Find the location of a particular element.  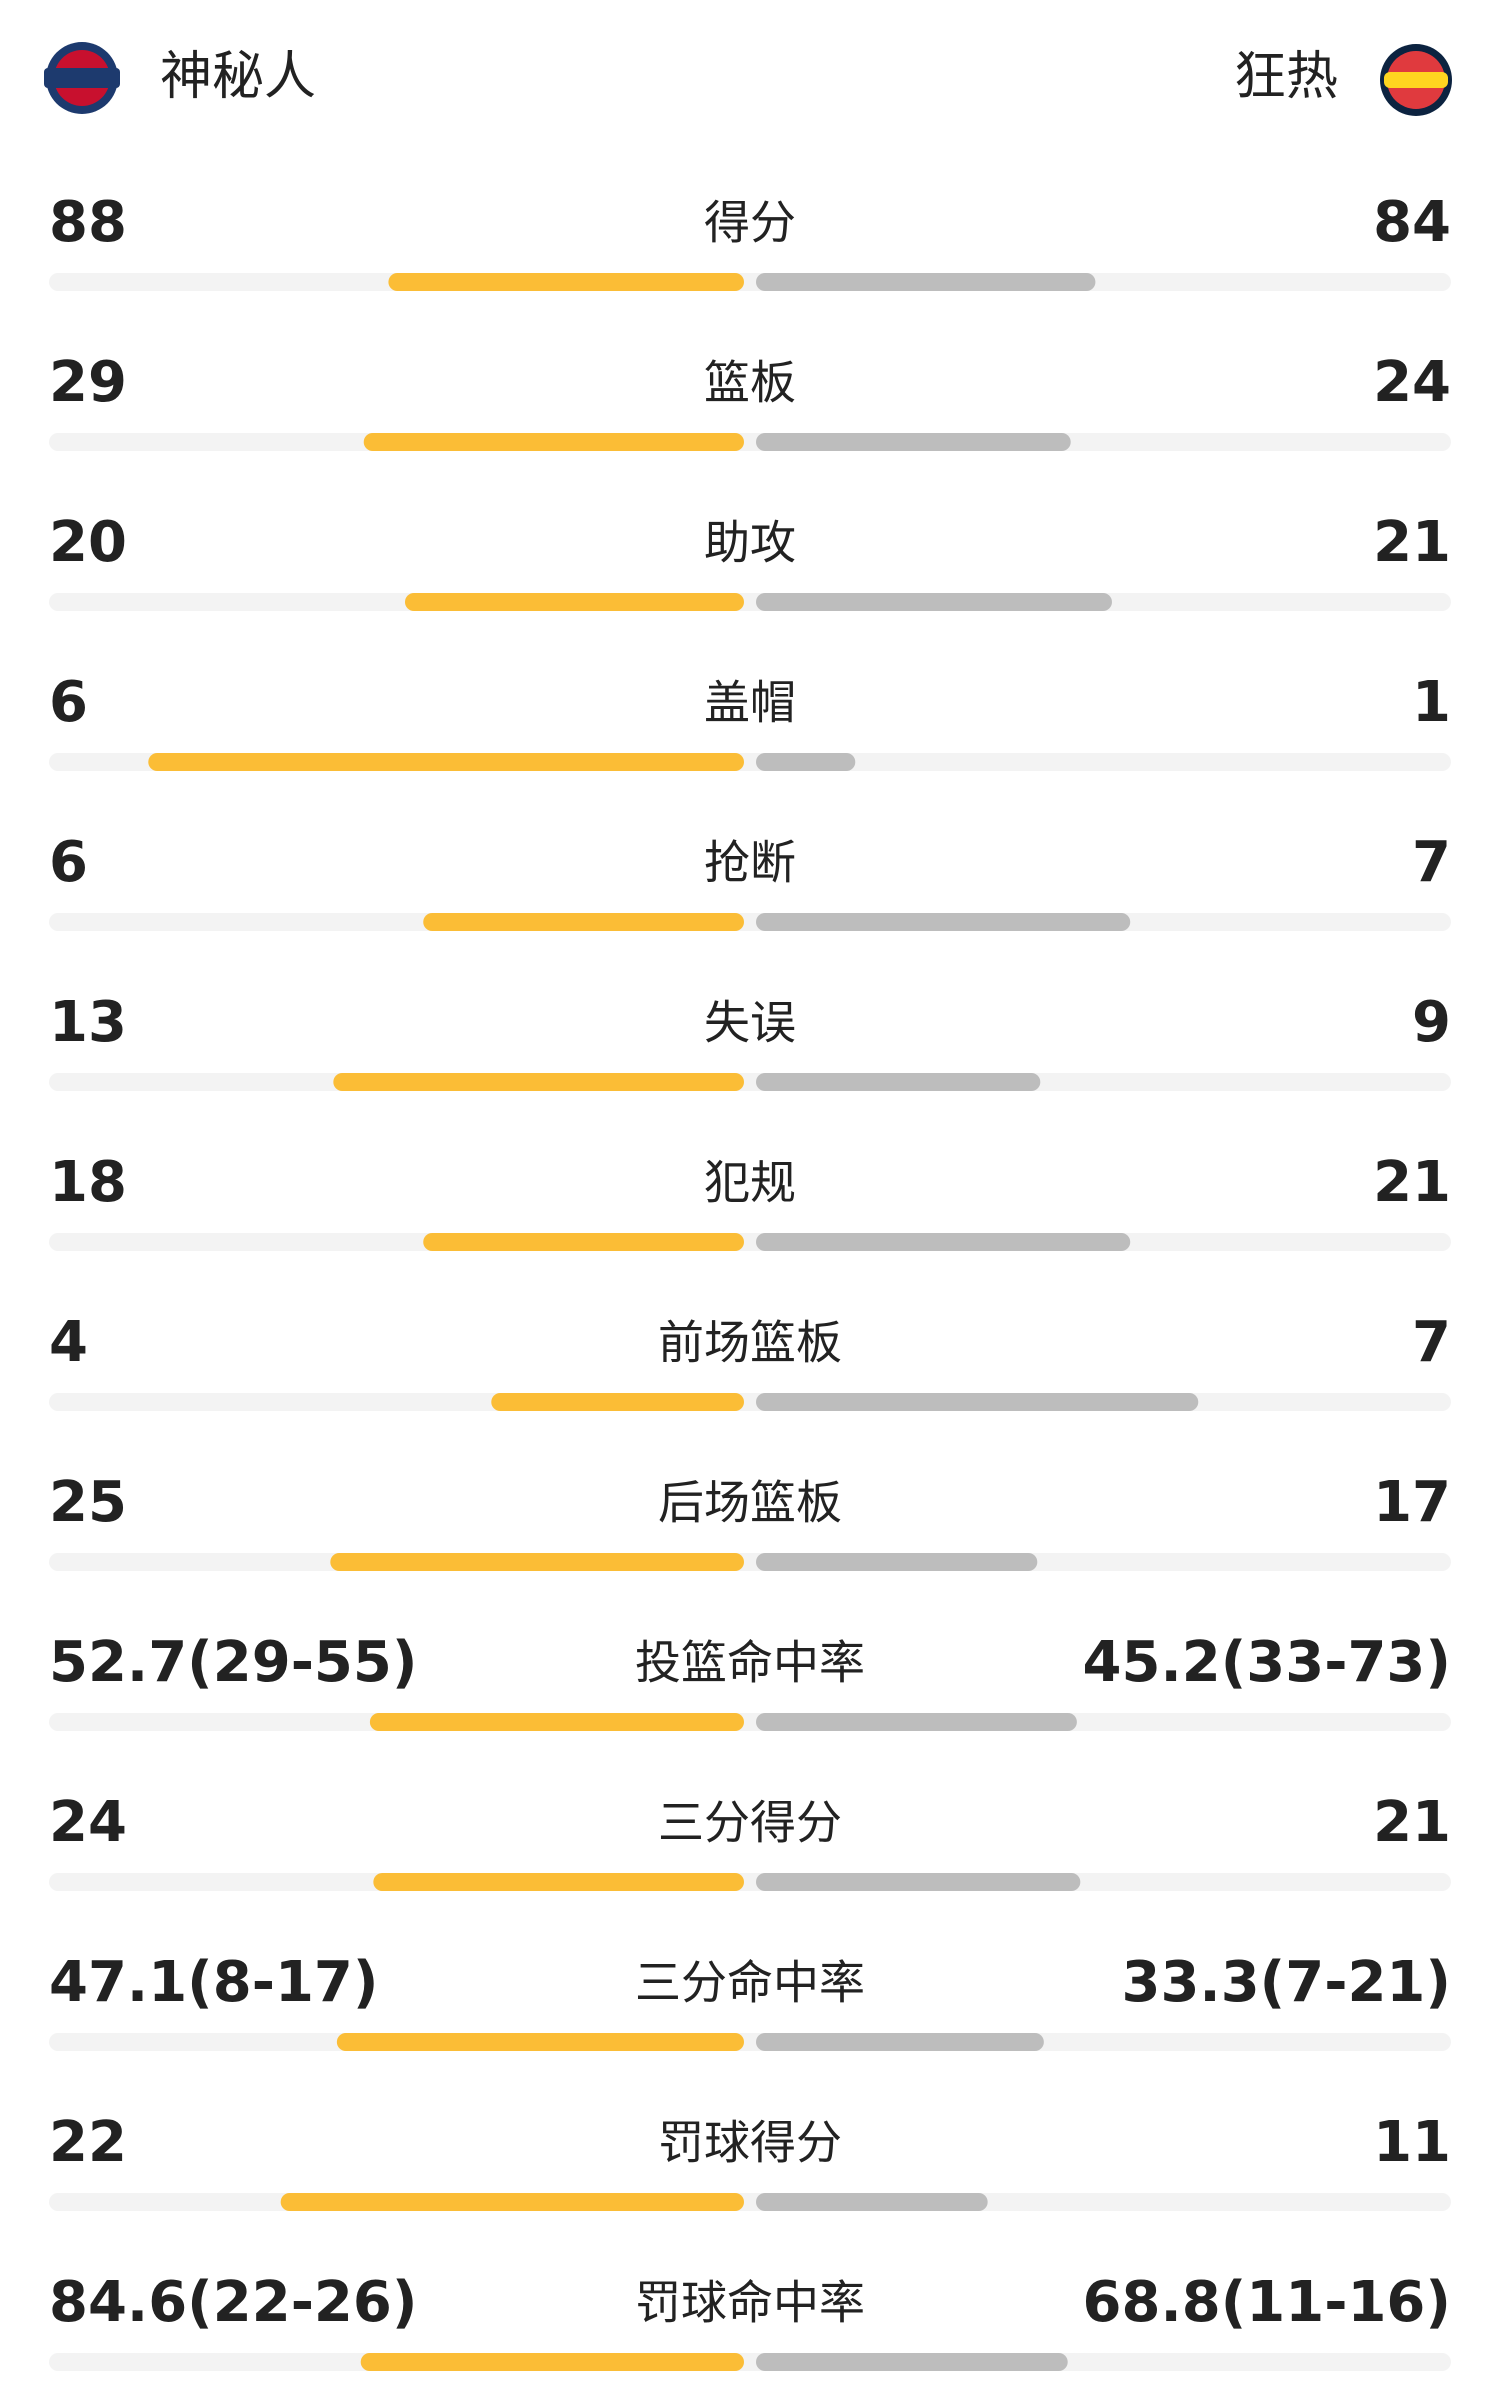

away-logo is located at coordinates (1416, 80).